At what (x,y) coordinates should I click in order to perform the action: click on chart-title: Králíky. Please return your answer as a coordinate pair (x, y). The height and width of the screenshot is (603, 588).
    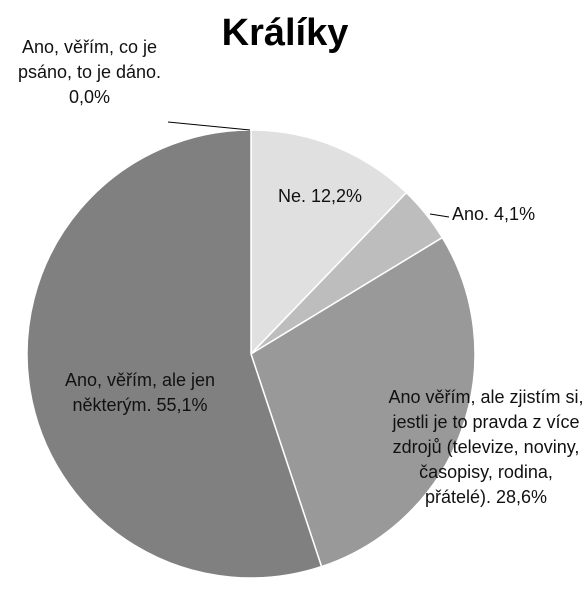
    Looking at the image, I should click on (285, 33).